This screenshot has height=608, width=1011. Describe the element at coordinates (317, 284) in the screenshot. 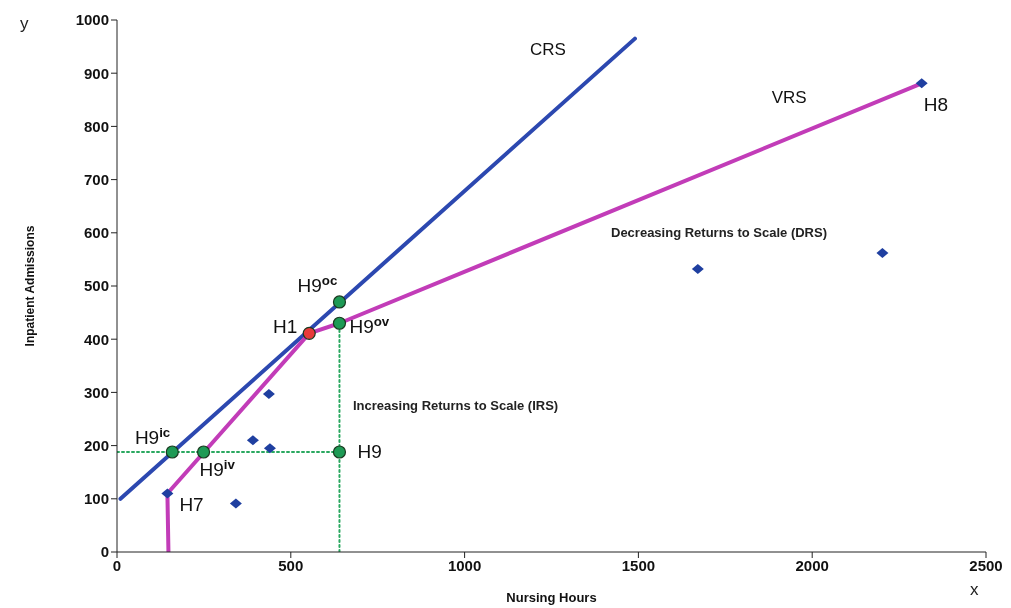

I see `annotation: H9$^{oc}$` at that location.